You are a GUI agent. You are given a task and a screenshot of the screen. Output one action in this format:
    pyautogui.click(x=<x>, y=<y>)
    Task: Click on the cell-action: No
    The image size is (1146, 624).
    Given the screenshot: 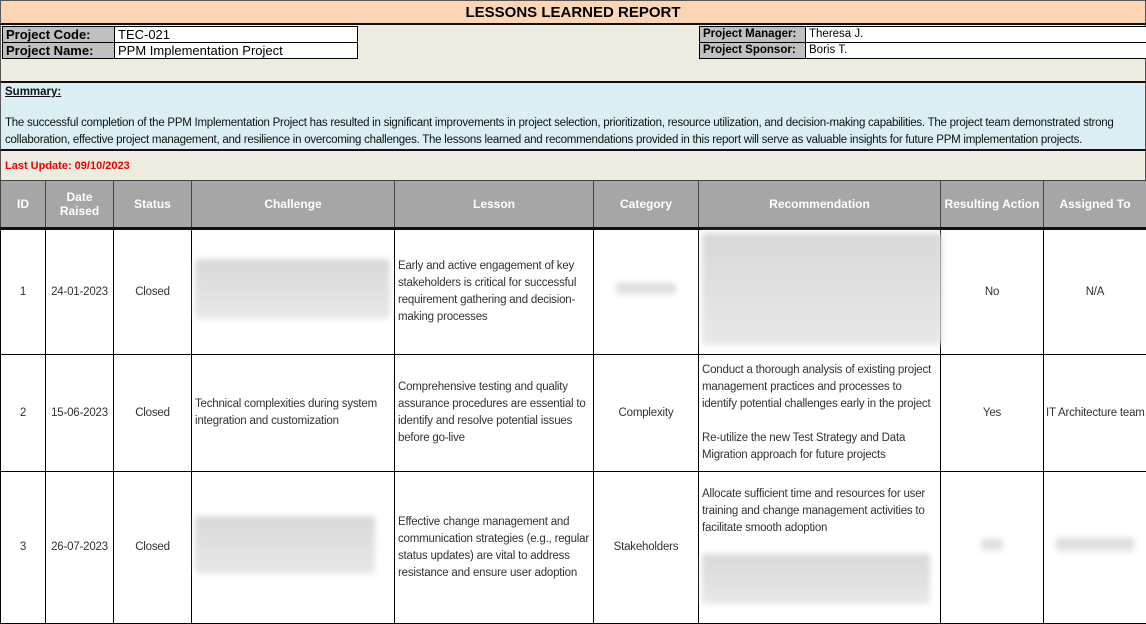 What is the action you would take?
    pyautogui.click(x=992, y=291)
    